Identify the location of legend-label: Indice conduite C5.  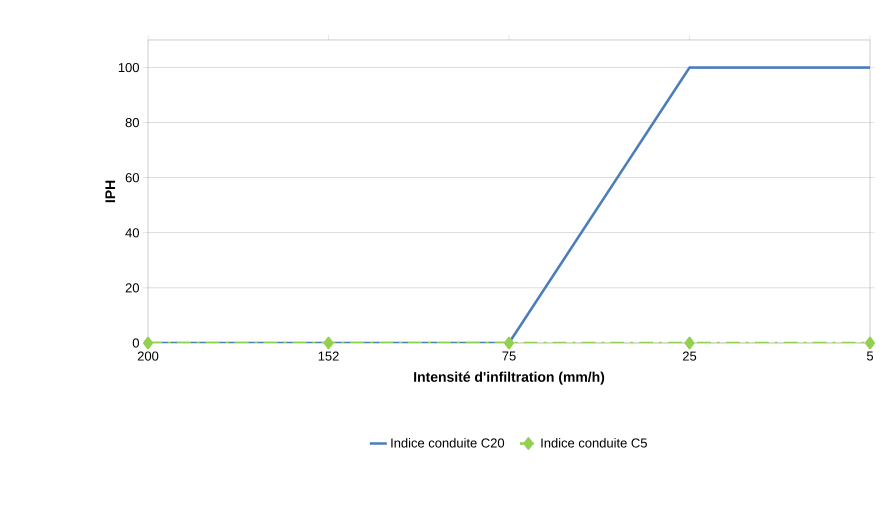
(594, 443).